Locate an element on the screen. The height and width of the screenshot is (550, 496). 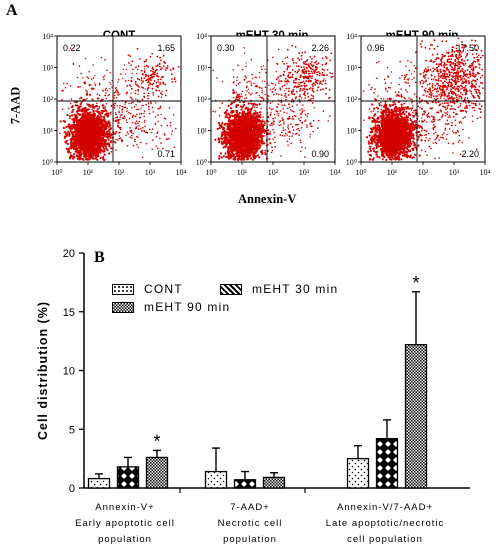
group-label-late-line2: Late apoptotic/necrotic is located at coordinates (385, 523).